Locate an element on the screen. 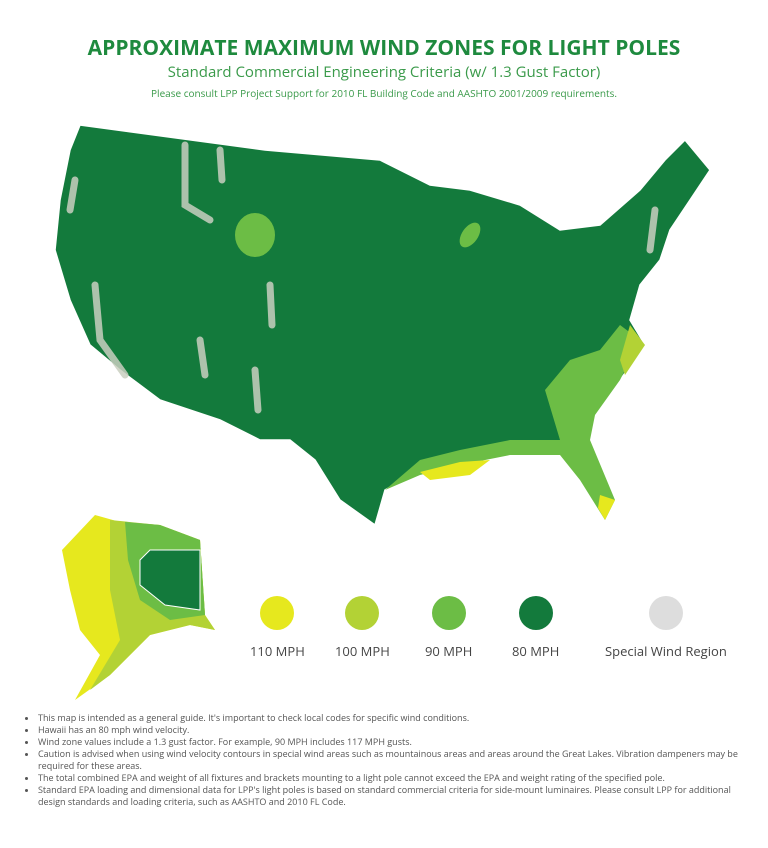  legend-item: 90 MPH is located at coordinates (448, 628).